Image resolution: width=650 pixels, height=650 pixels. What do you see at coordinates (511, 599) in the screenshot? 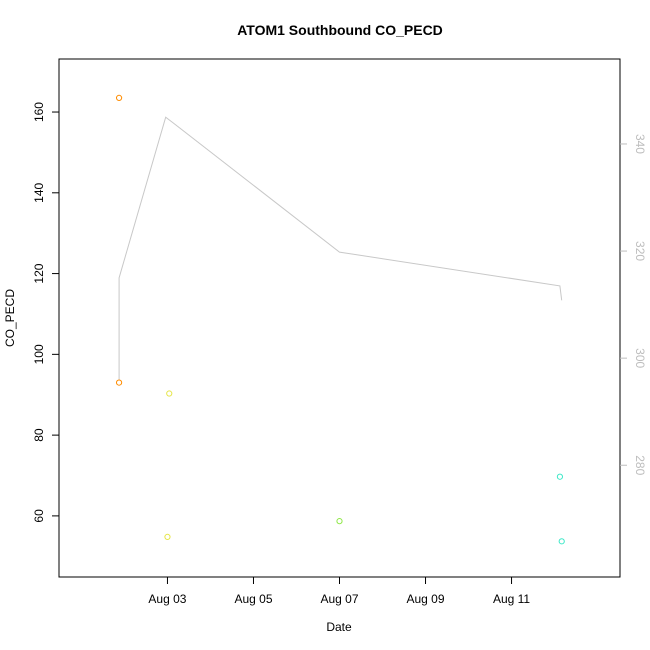
I see `x-tick-label-5: Aug 11` at bounding box center [511, 599].